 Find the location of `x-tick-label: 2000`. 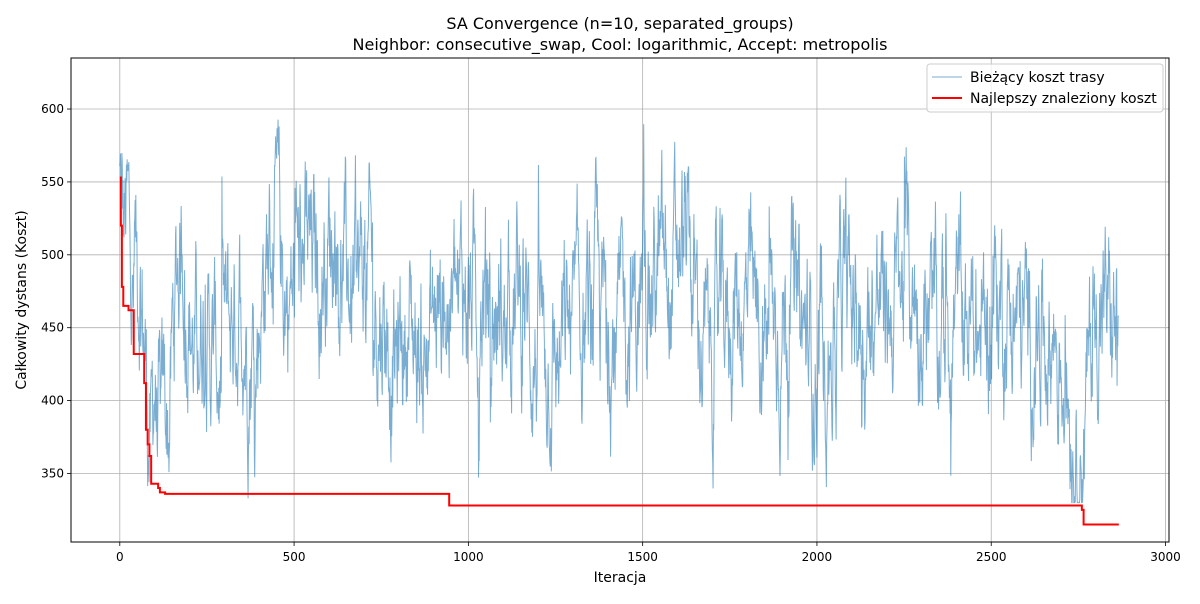

x-tick-label: 2000 is located at coordinates (817, 557).